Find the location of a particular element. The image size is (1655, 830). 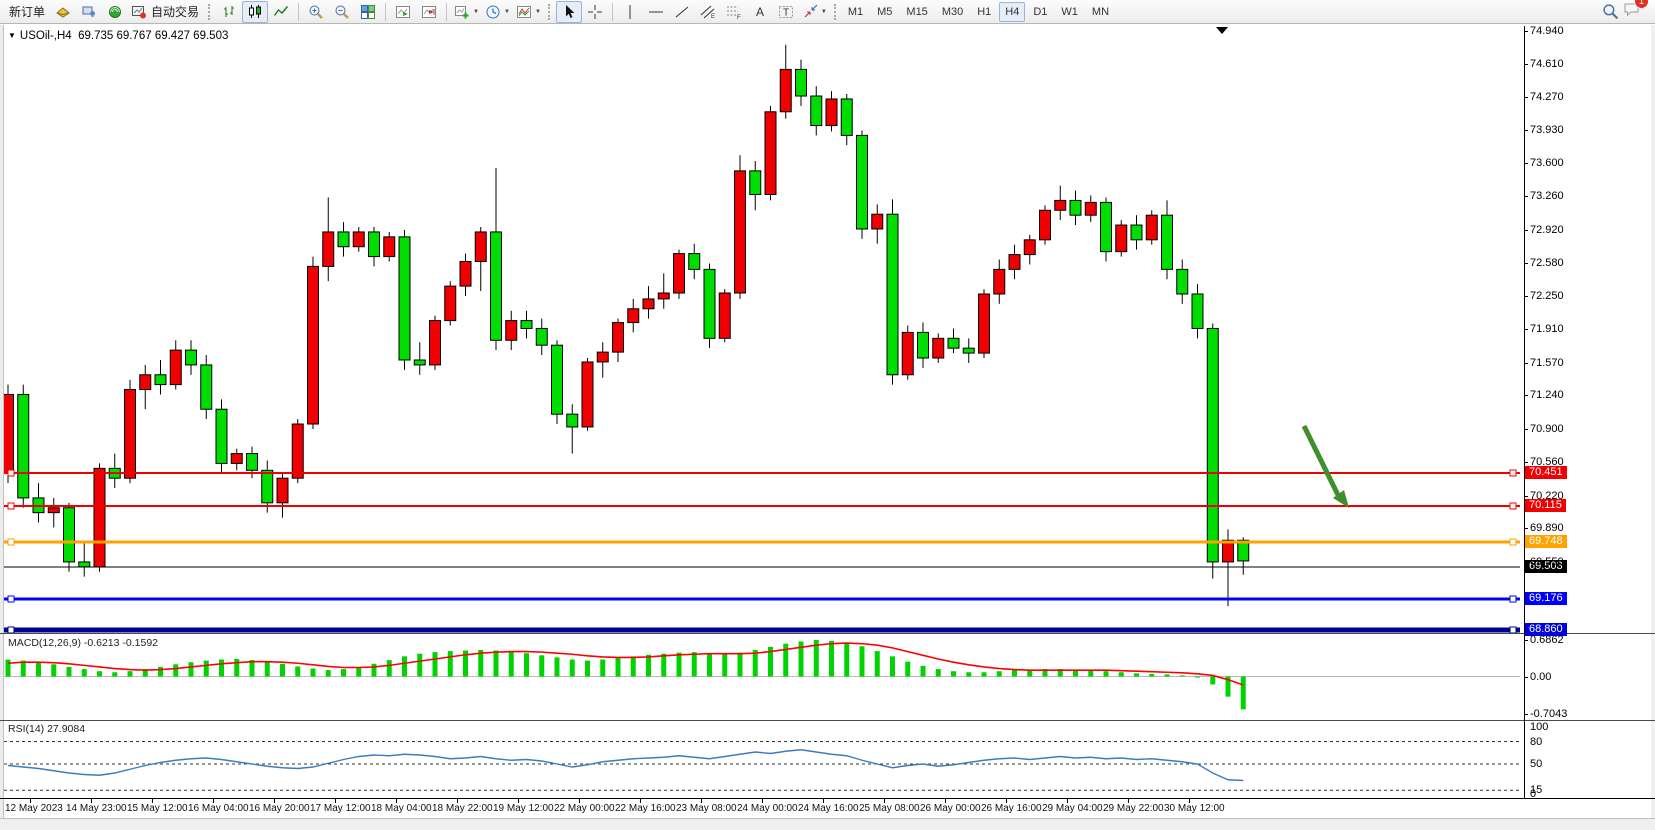

hosting-icon is located at coordinates (89, 12).